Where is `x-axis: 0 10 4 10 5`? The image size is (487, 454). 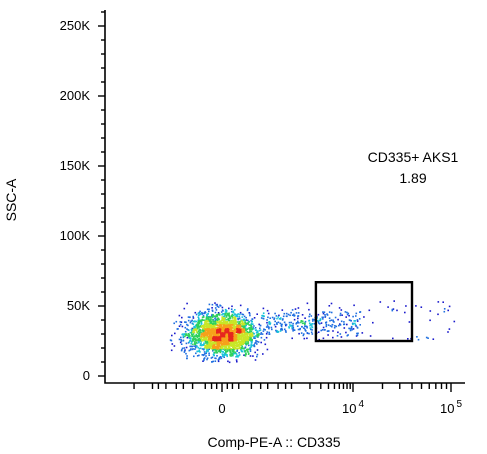
x-axis: 0 10 4 10 5 is located at coordinates (297, 399).